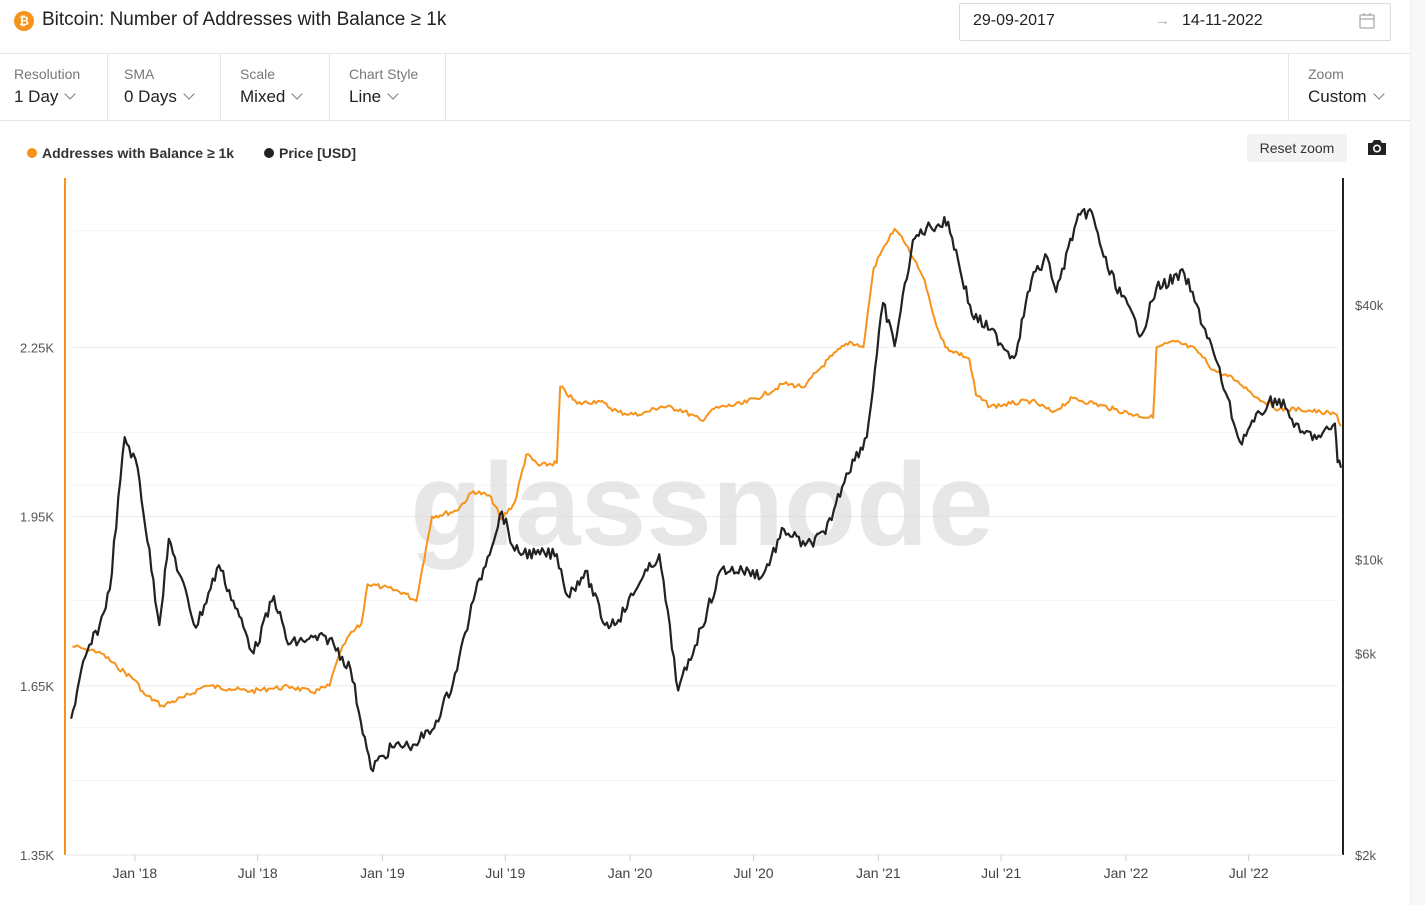  I want to click on date-range-picker: 29-09-2017 → 14-11-2022, so click(1175, 22).